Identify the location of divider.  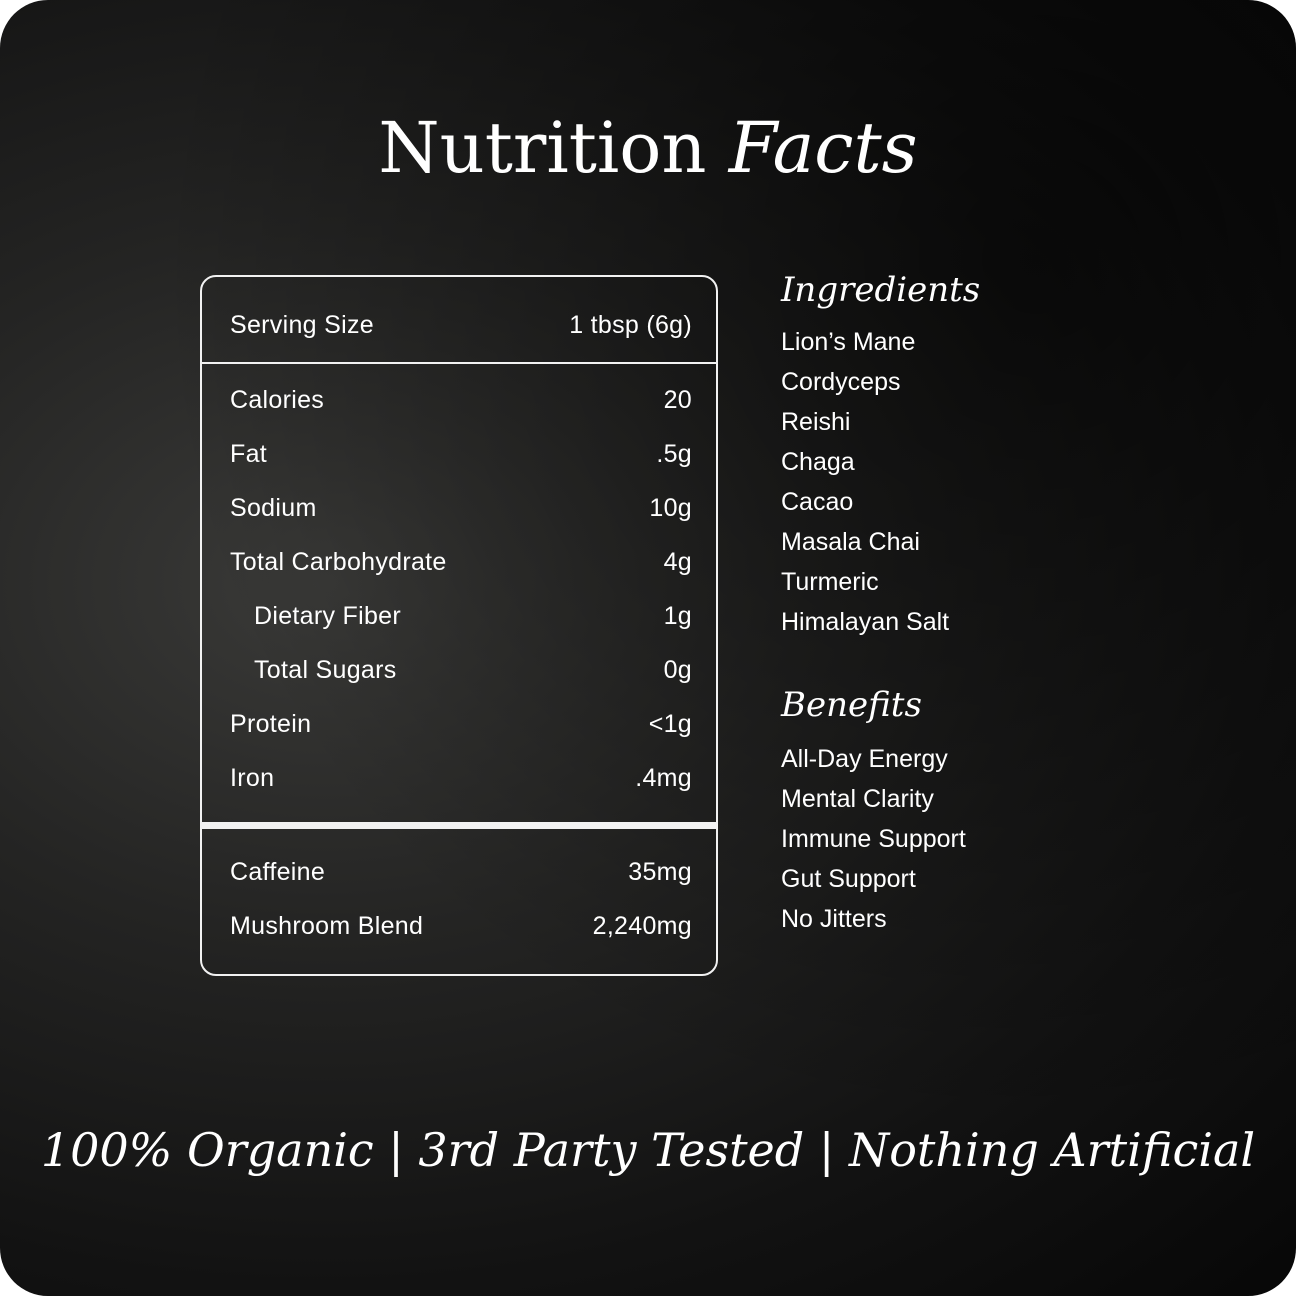
(459, 363).